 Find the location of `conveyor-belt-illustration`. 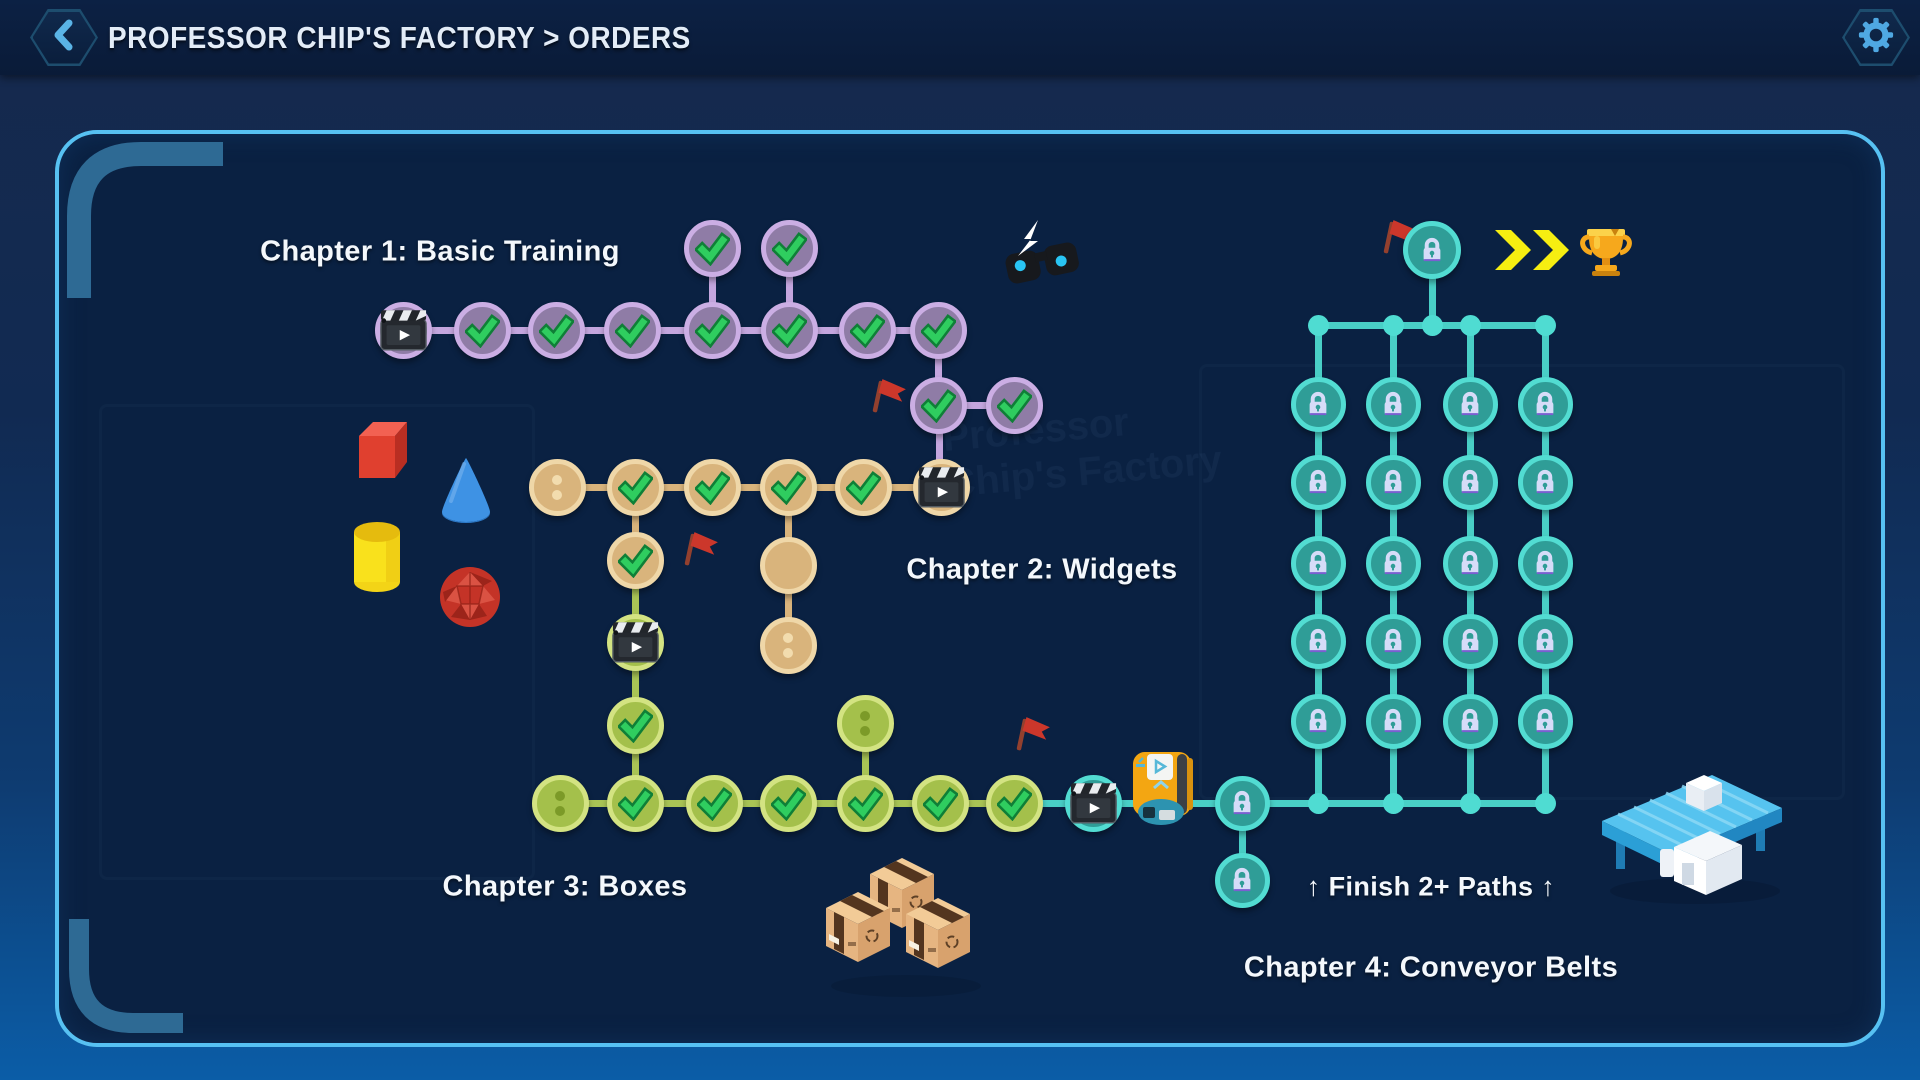

conveyor-belt-illustration is located at coordinates (1695, 838).